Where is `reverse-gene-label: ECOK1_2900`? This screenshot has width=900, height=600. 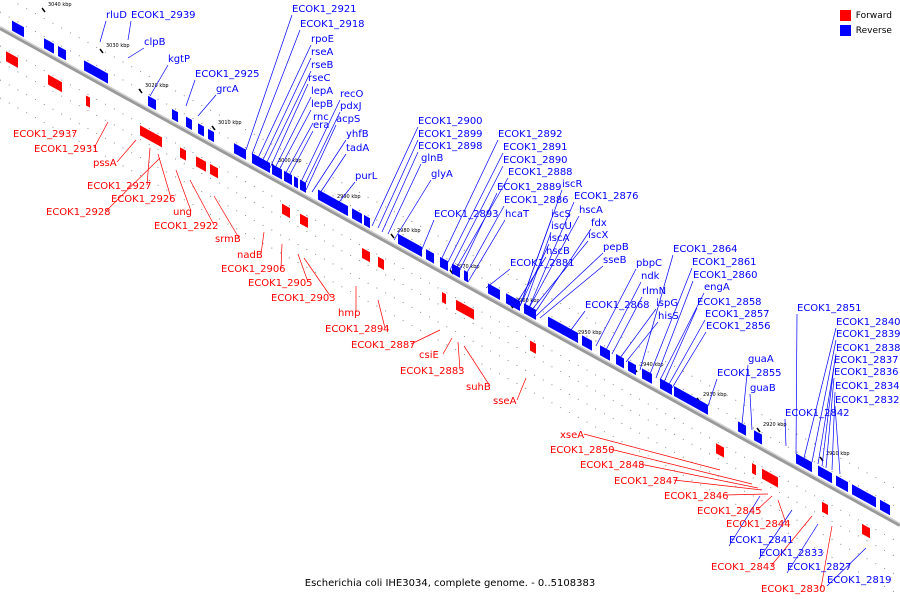 reverse-gene-label: ECOK1_2900 is located at coordinates (450, 121).